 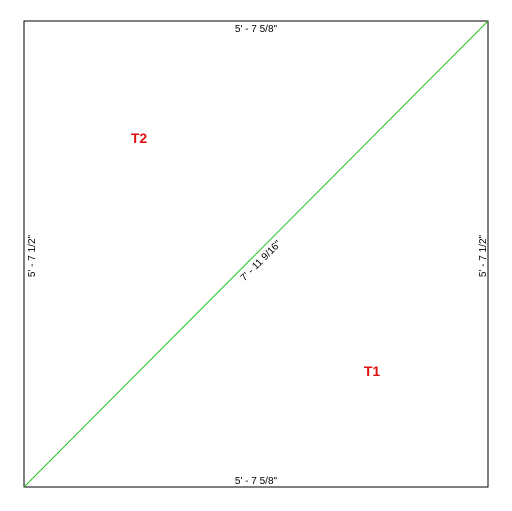 I want to click on tag-t1: T1, so click(x=372, y=371).